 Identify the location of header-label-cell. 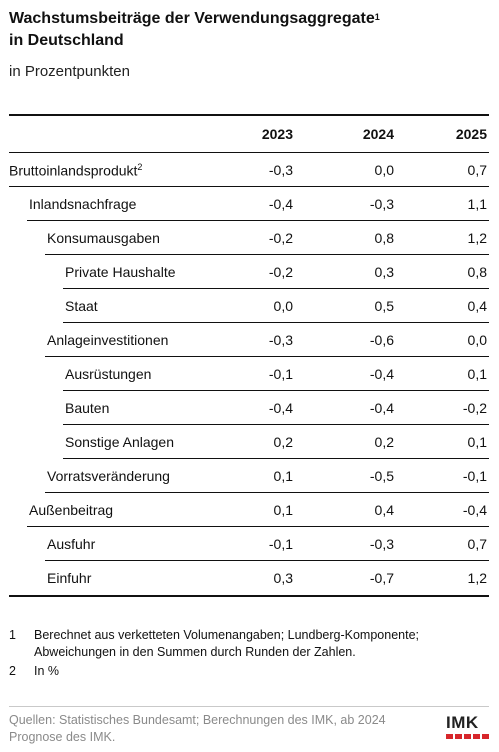
(94, 134).